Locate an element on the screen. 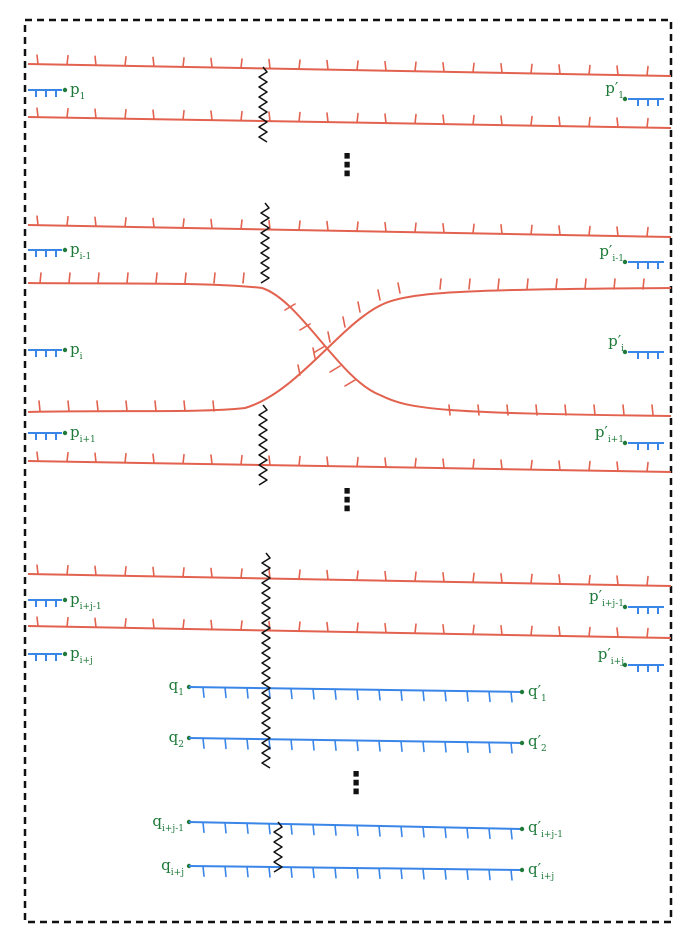 This screenshot has width=691, height=938. crossing-strand is located at coordinates (349, 349).